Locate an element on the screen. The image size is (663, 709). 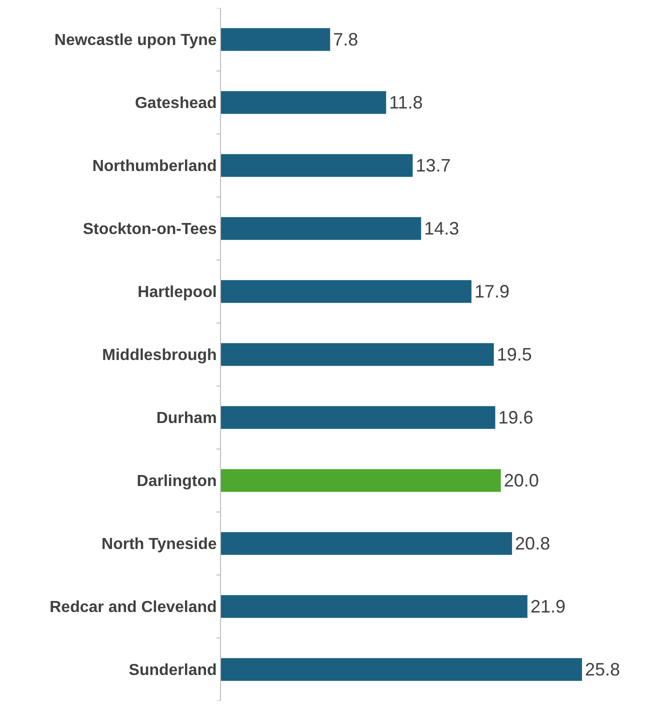
data-label: 25.8 is located at coordinates (602, 670).